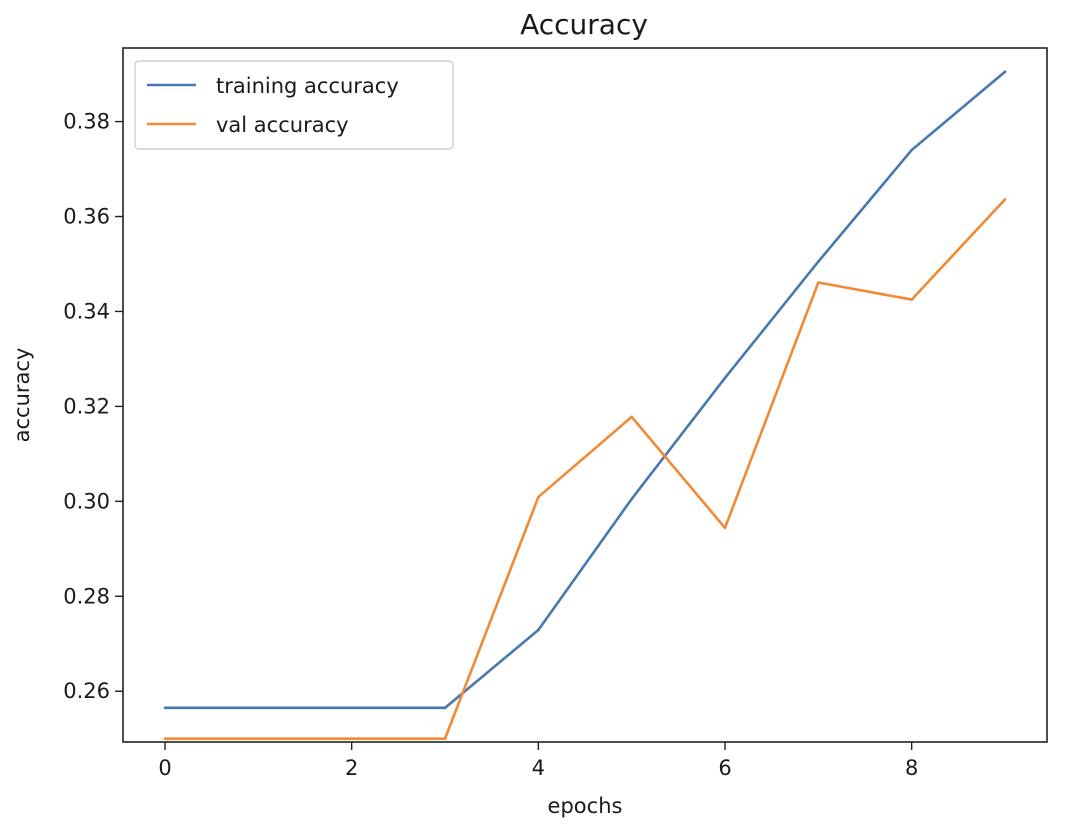  Describe the element at coordinates (86, 406) in the screenshot. I see `y-tick-label-0-32: 0.32` at that location.